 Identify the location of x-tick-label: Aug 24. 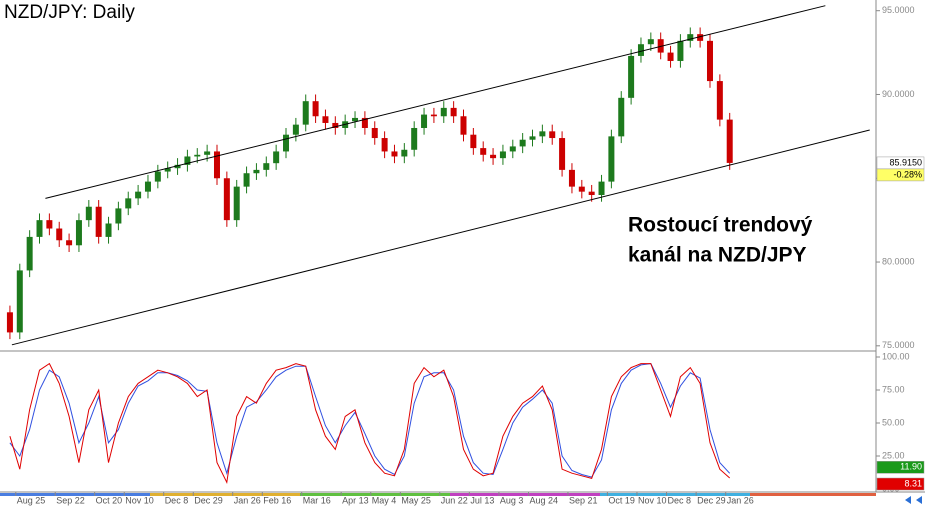
(544, 500).